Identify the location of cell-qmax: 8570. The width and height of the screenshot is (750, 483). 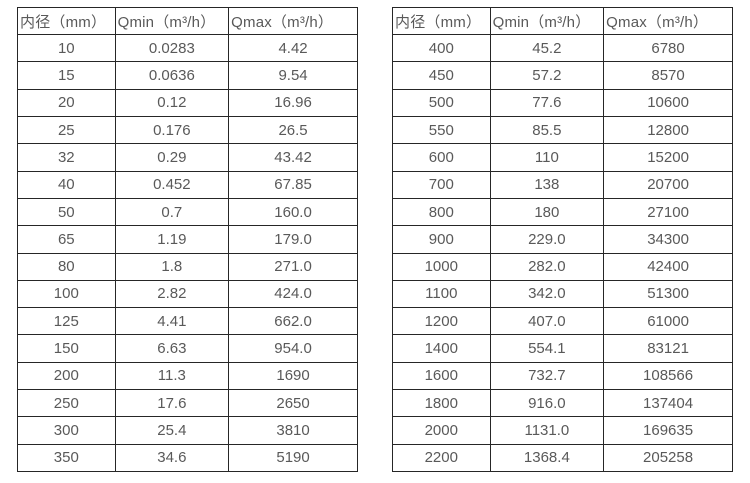
(668, 75).